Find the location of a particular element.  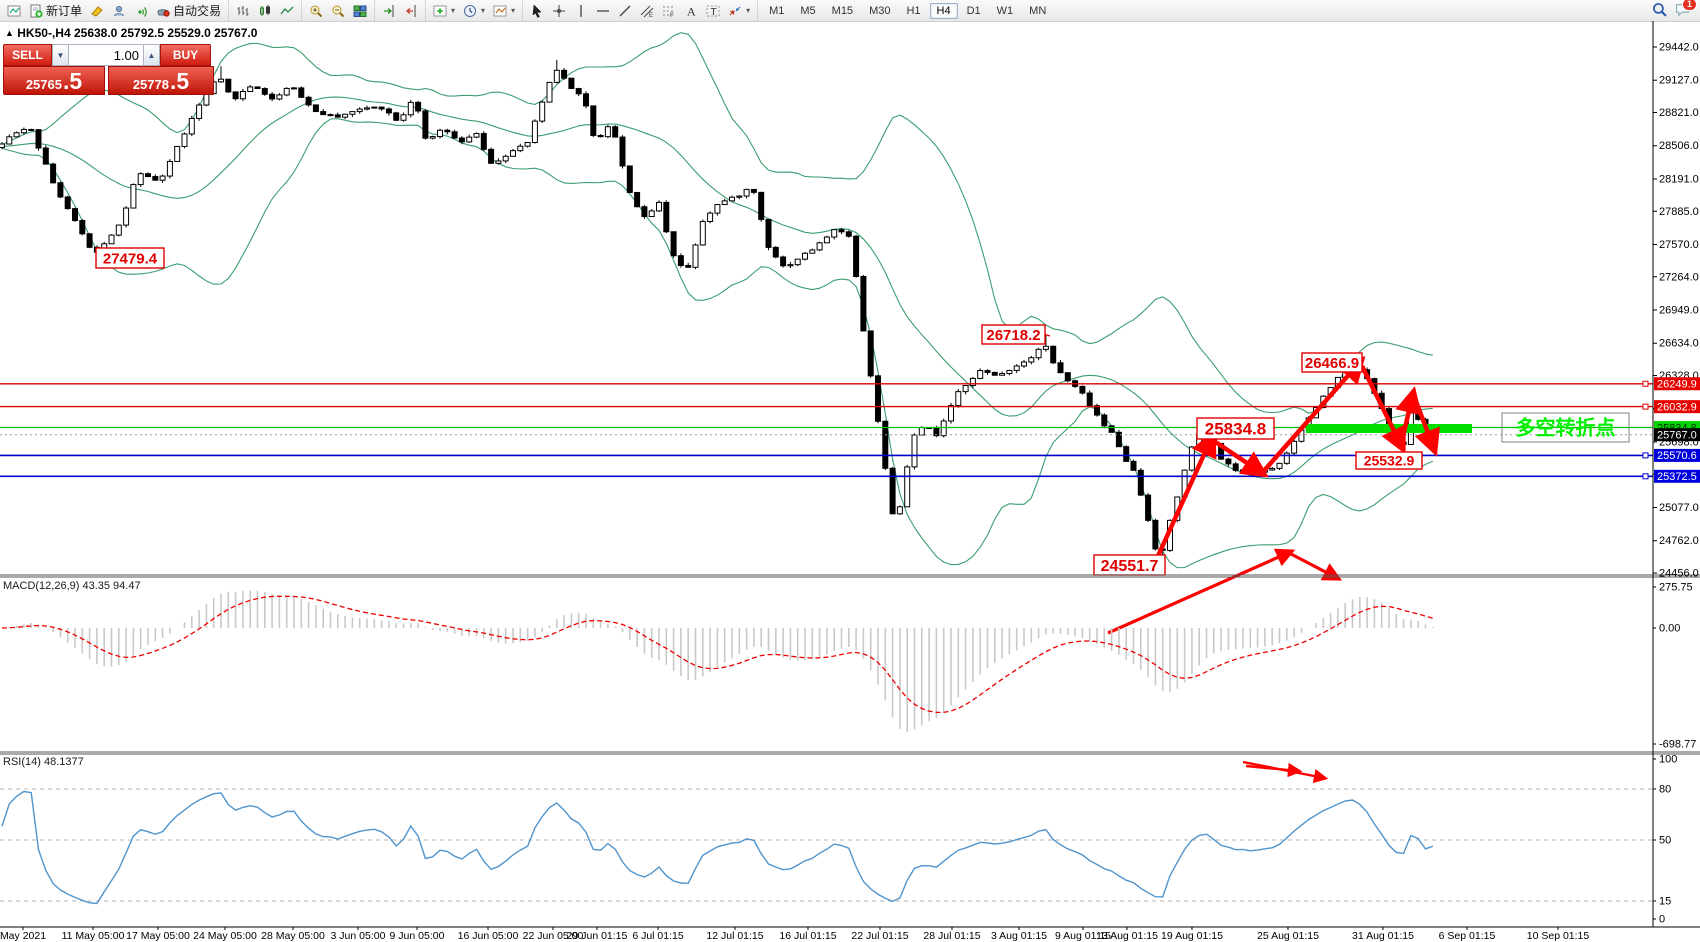

channel-icon: E is located at coordinates (647, 11).